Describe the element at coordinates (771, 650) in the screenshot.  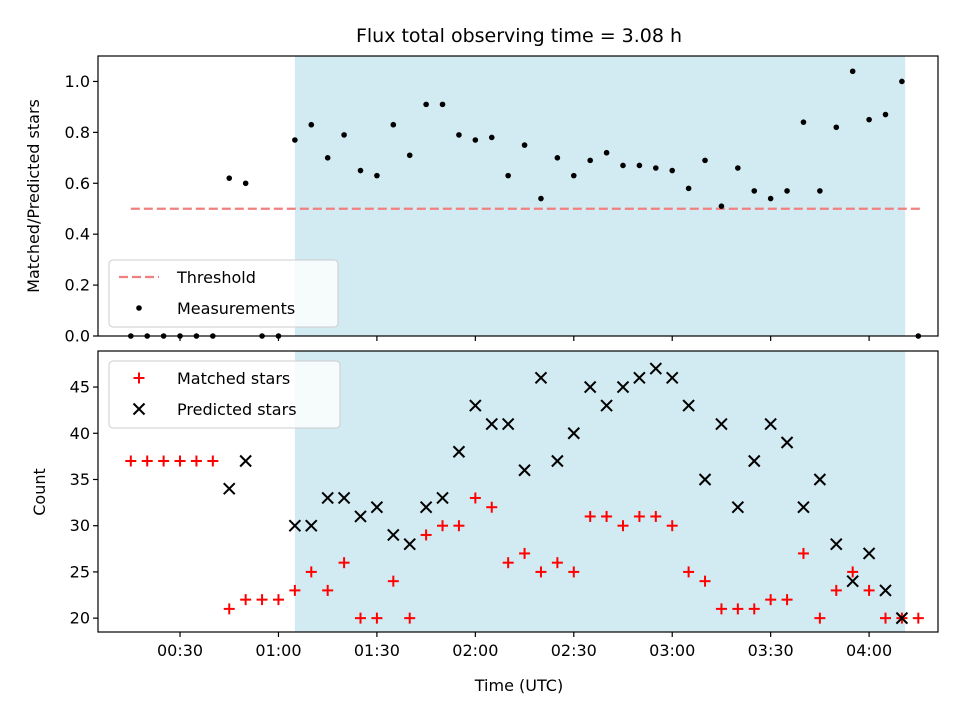
I see `x-tick-label: 03:30` at that location.